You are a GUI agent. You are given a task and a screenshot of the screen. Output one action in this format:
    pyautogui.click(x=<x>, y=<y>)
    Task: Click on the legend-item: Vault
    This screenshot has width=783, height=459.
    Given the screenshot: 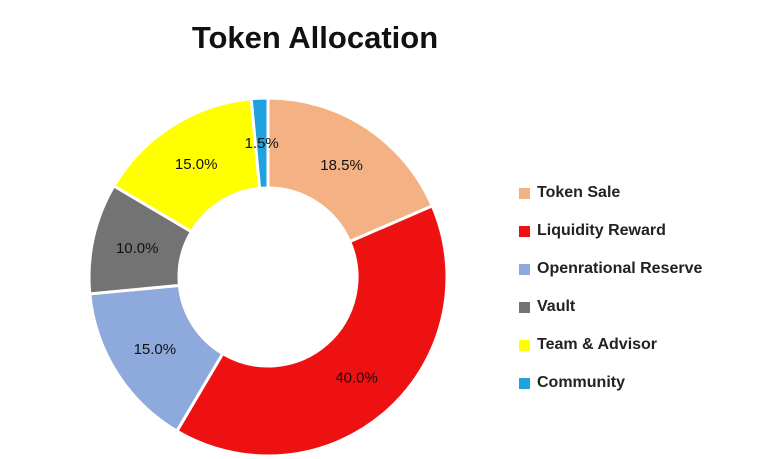 What is the action you would take?
    pyautogui.click(x=610, y=307)
    